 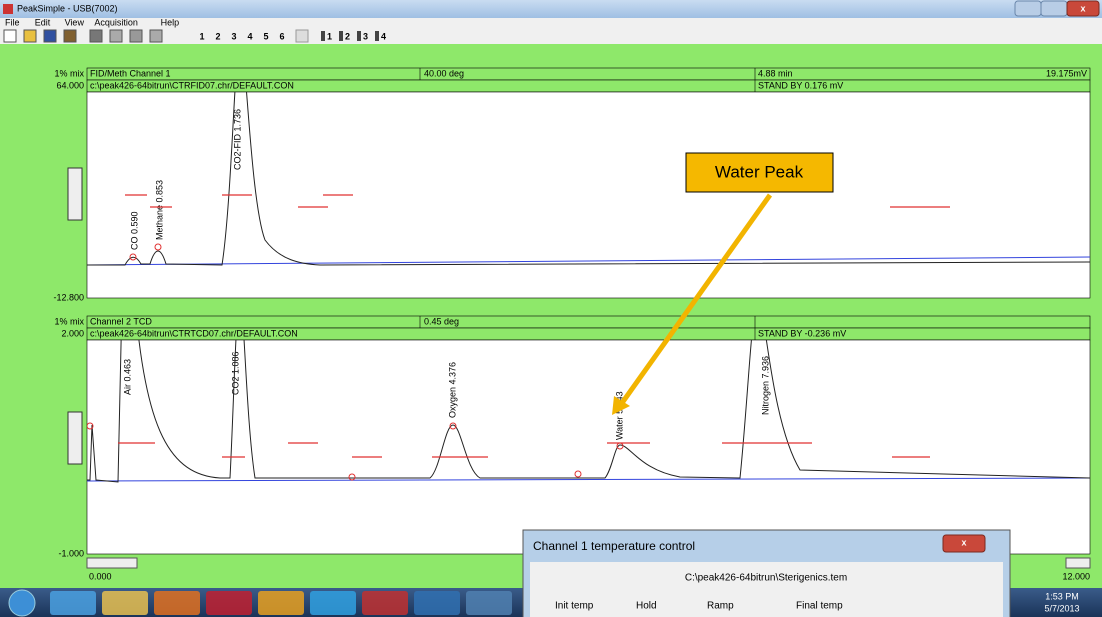 What do you see at coordinates (551, 31) in the screenshot?
I see `menu-toolbar-bg` at bounding box center [551, 31].